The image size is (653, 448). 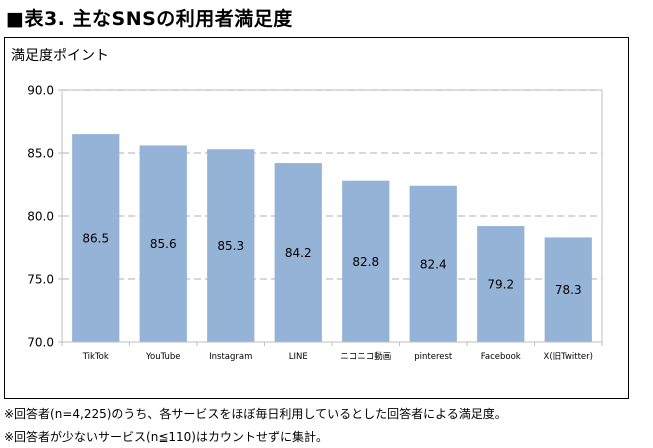 What do you see at coordinates (166, 436) in the screenshot?
I see `footnote-exclusion: ※回答者が少ないサービス(n≦110)はカウントせずに集計。` at bounding box center [166, 436].